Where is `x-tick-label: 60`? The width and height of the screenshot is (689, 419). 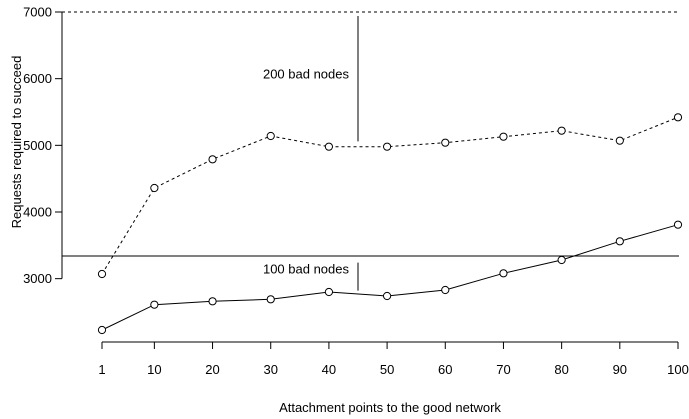
x-tick-label: 60 is located at coordinates (445, 369).